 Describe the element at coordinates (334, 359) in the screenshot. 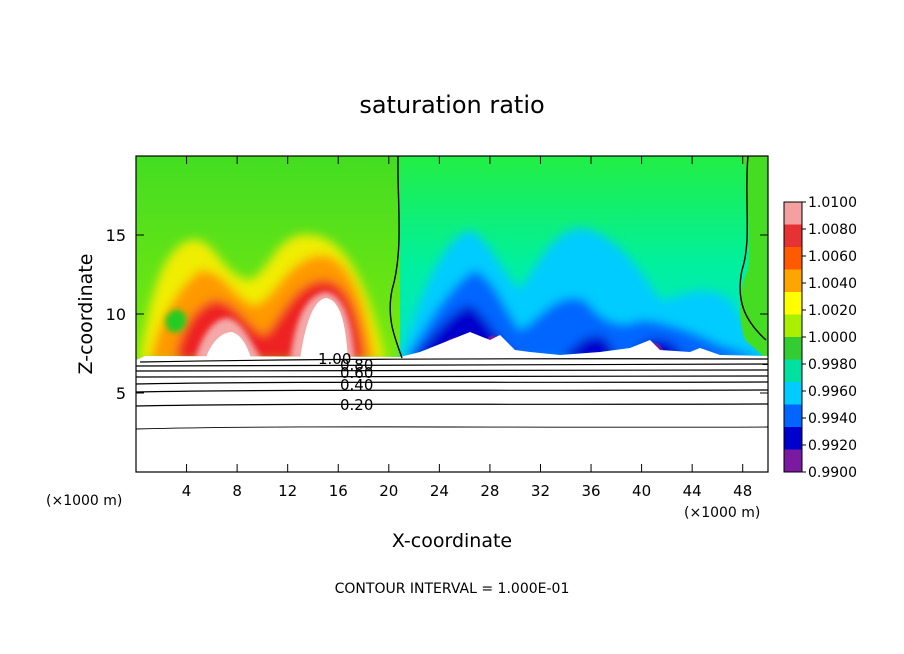

I see `contour-label: 1.00` at that location.